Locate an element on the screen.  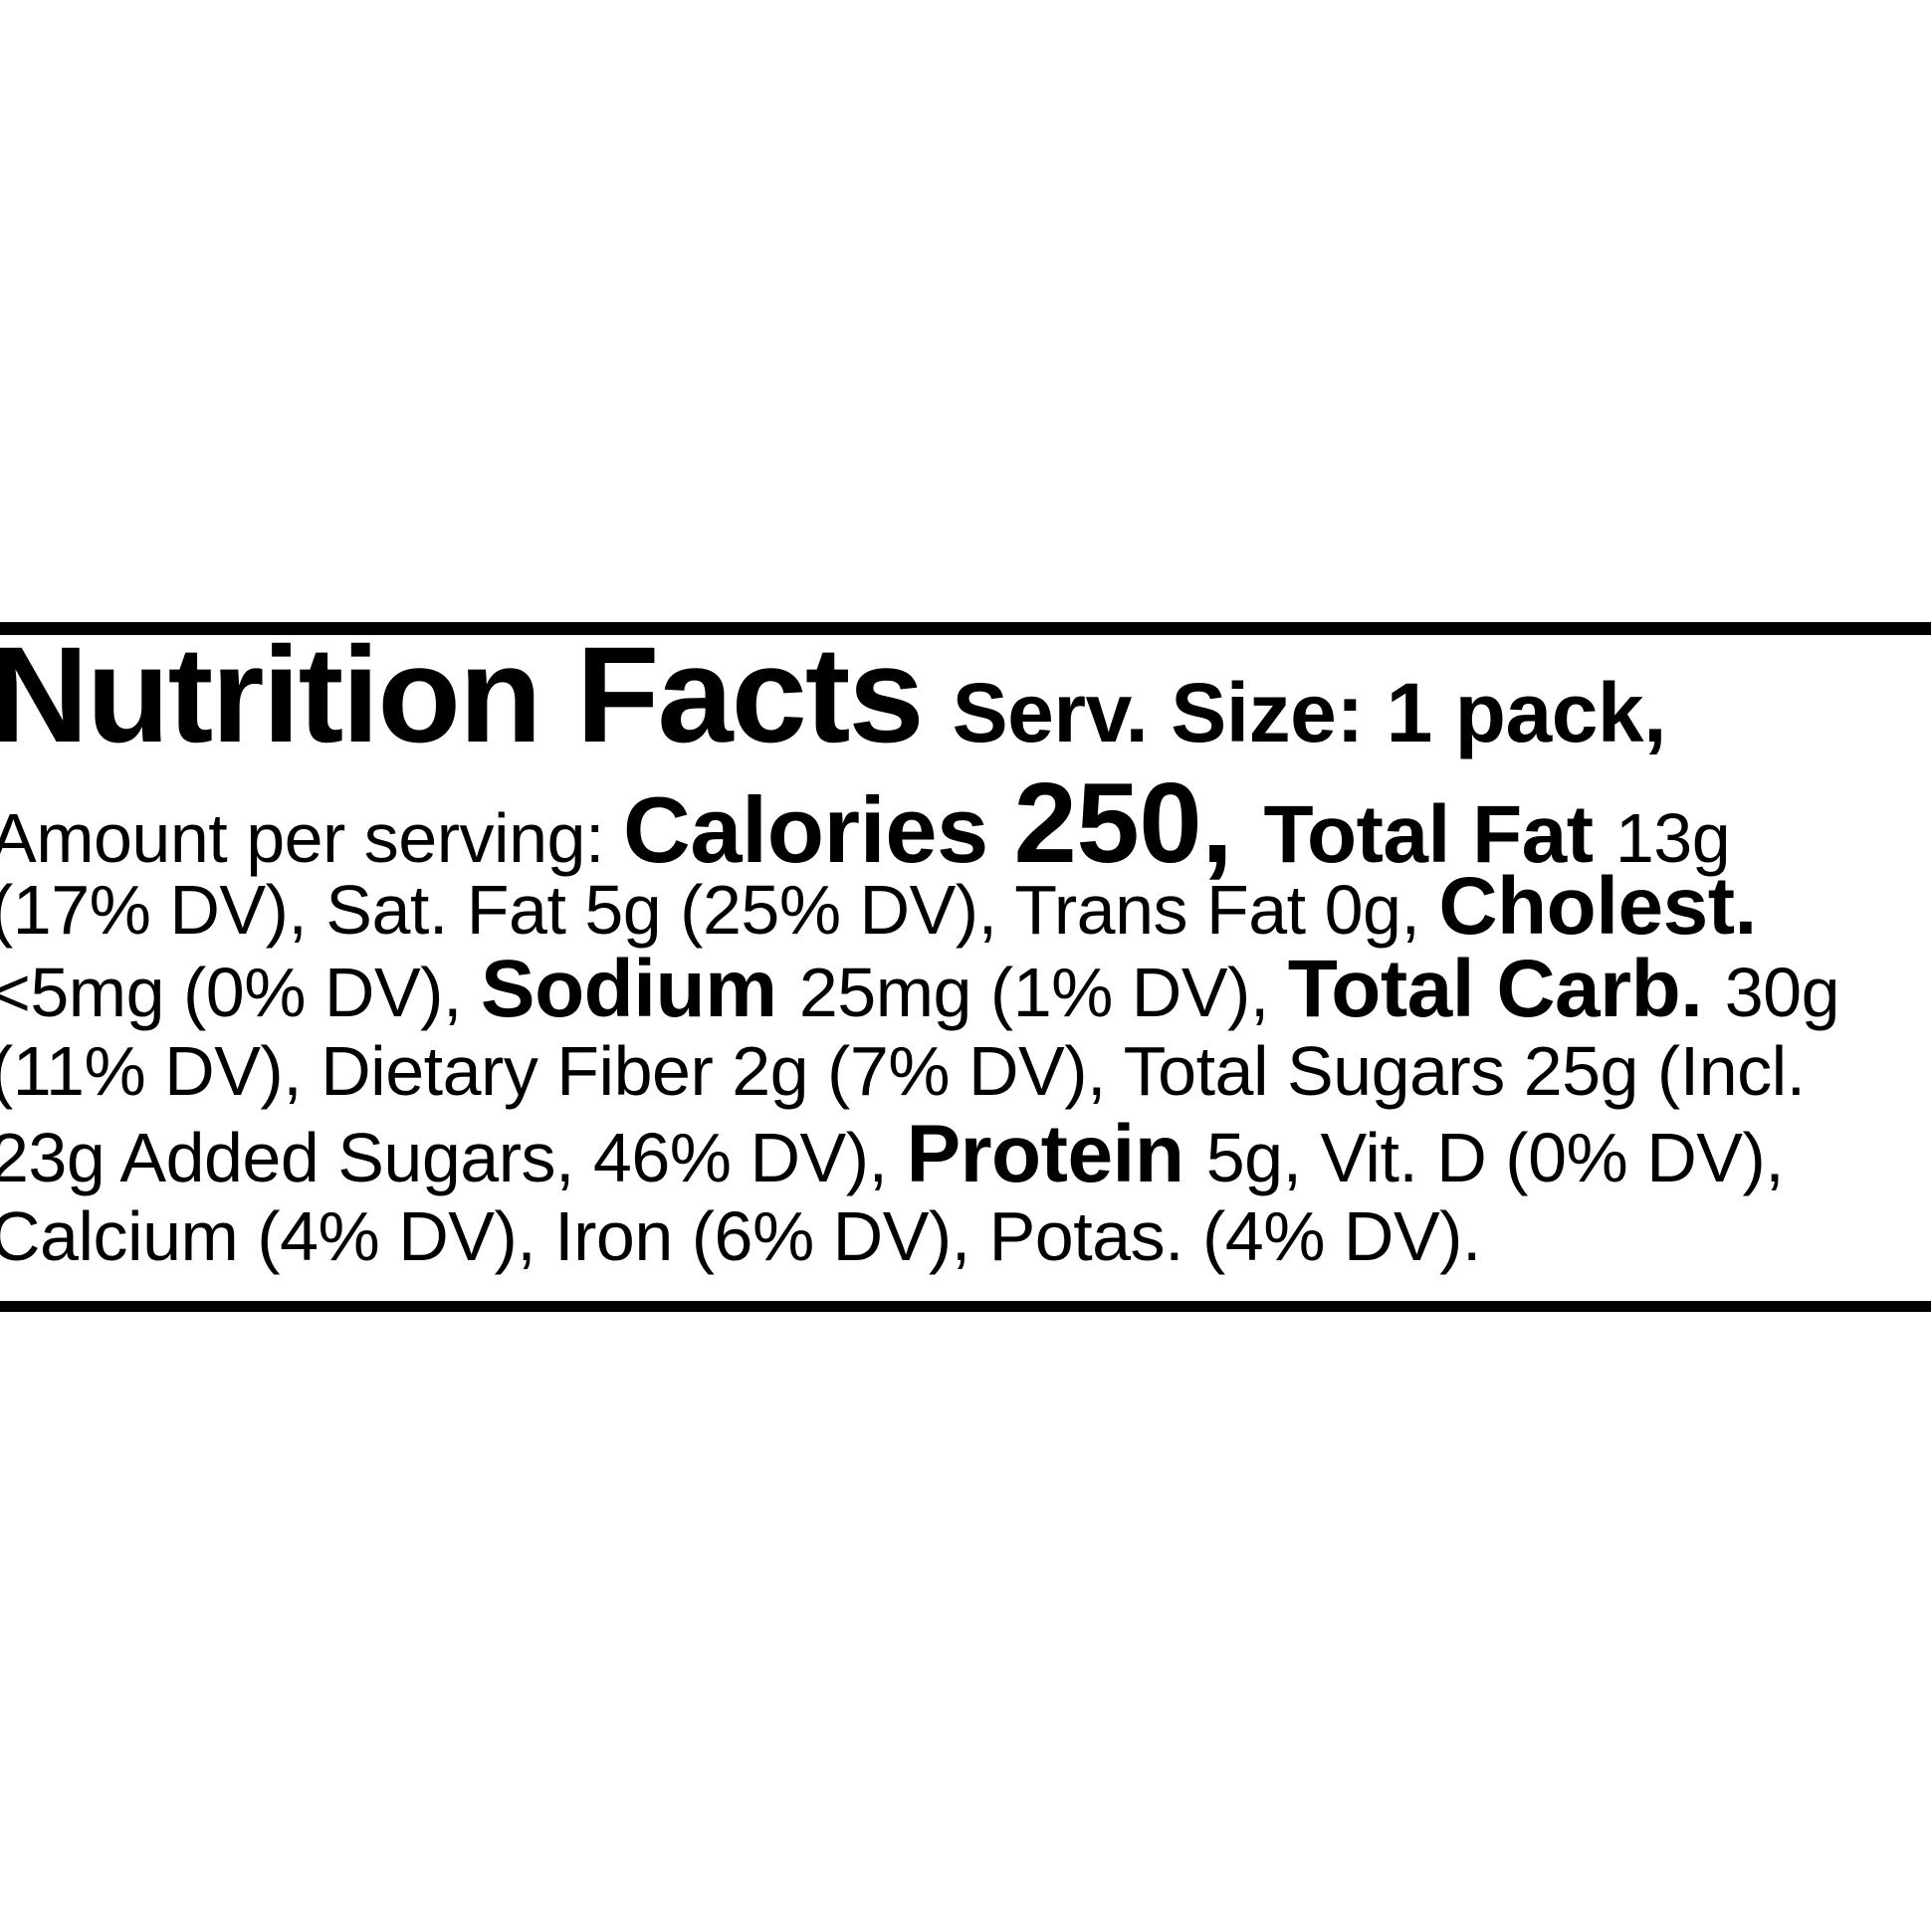
nutrition-text-segment: 250, is located at coordinates (1139, 823).